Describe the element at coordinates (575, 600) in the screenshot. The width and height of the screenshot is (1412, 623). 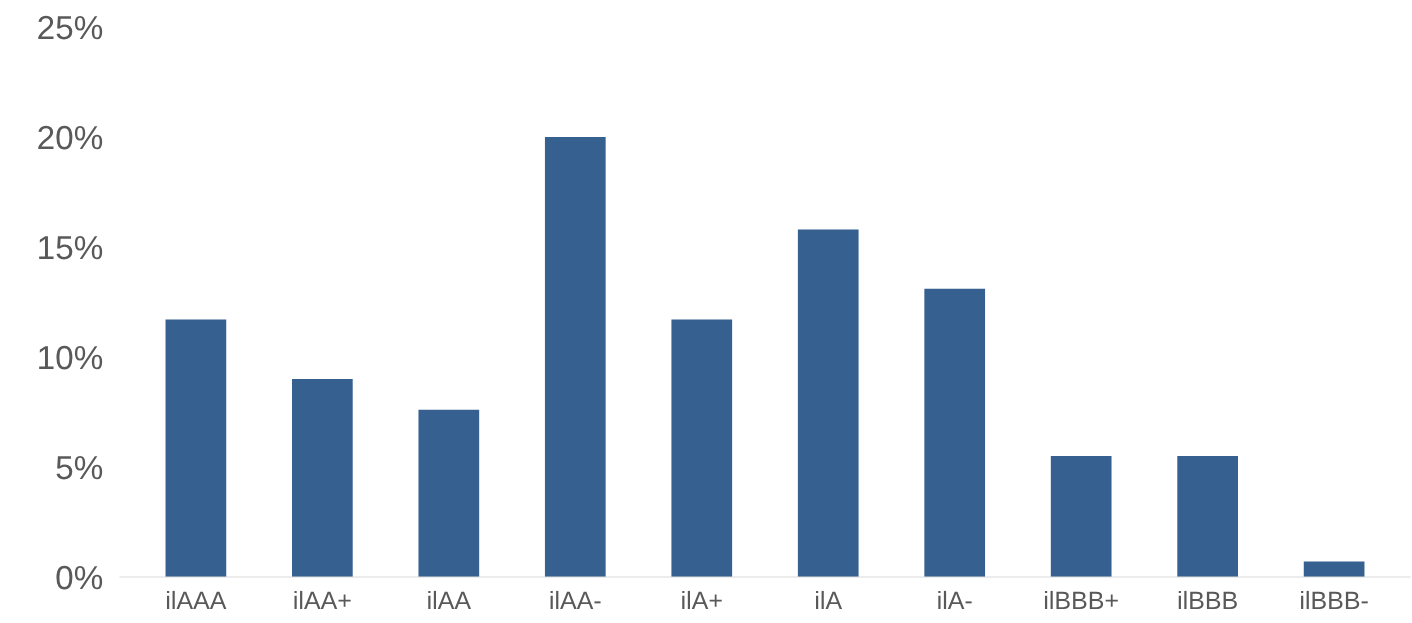
I see `x-tick-label: ilAA-` at that location.